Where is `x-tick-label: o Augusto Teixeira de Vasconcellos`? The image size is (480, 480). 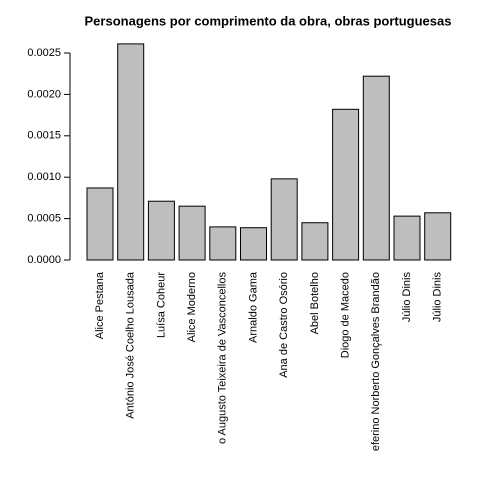
x-tick-label: o Augusto Teixeira de Vasconcellos is located at coordinates (223, 358).